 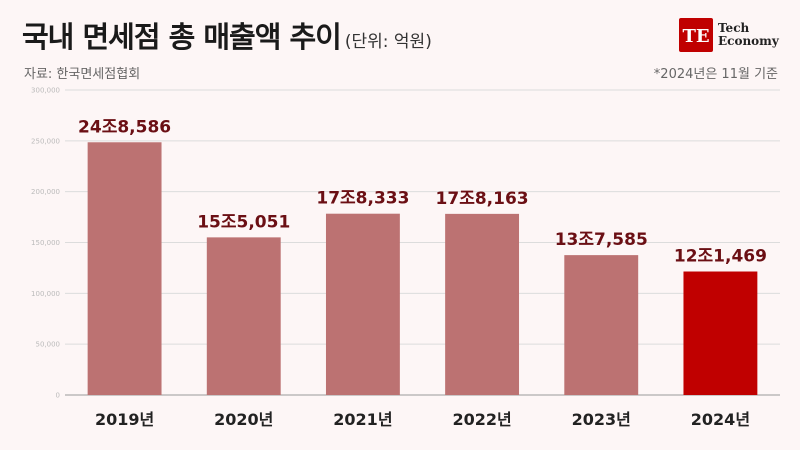 I want to click on unit-label: (단위: 억원), so click(x=388, y=42).